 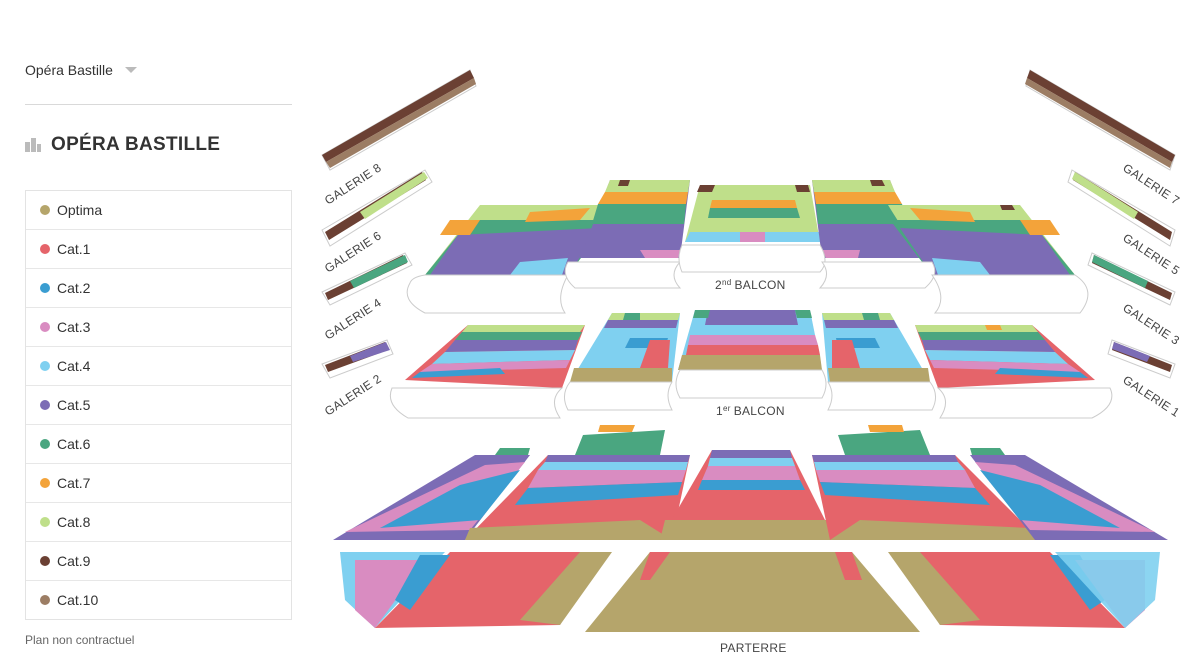 I want to click on venue-heading: OPÉRA BASTILLE, so click(x=122, y=145).